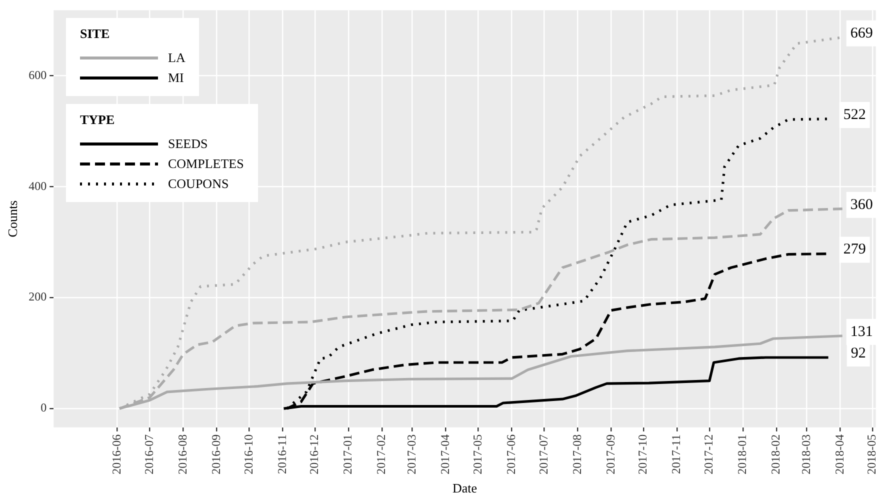  What do you see at coordinates (871, 454) in the screenshot?
I see `x-tick-label: 2018-05` at bounding box center [871, 454].